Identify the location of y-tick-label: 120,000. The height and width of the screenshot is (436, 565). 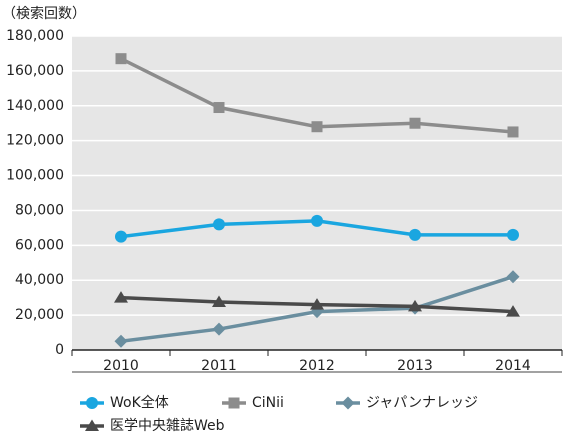
(35, 141).